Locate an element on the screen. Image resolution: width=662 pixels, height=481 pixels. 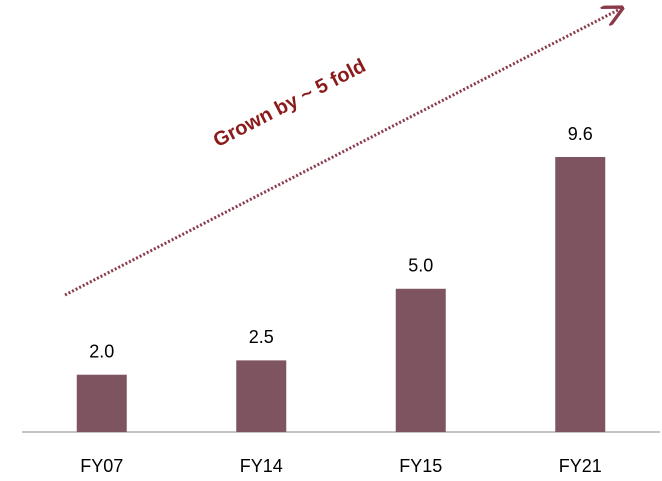
value-label: 2.0 is located at coordinates (101, 351).